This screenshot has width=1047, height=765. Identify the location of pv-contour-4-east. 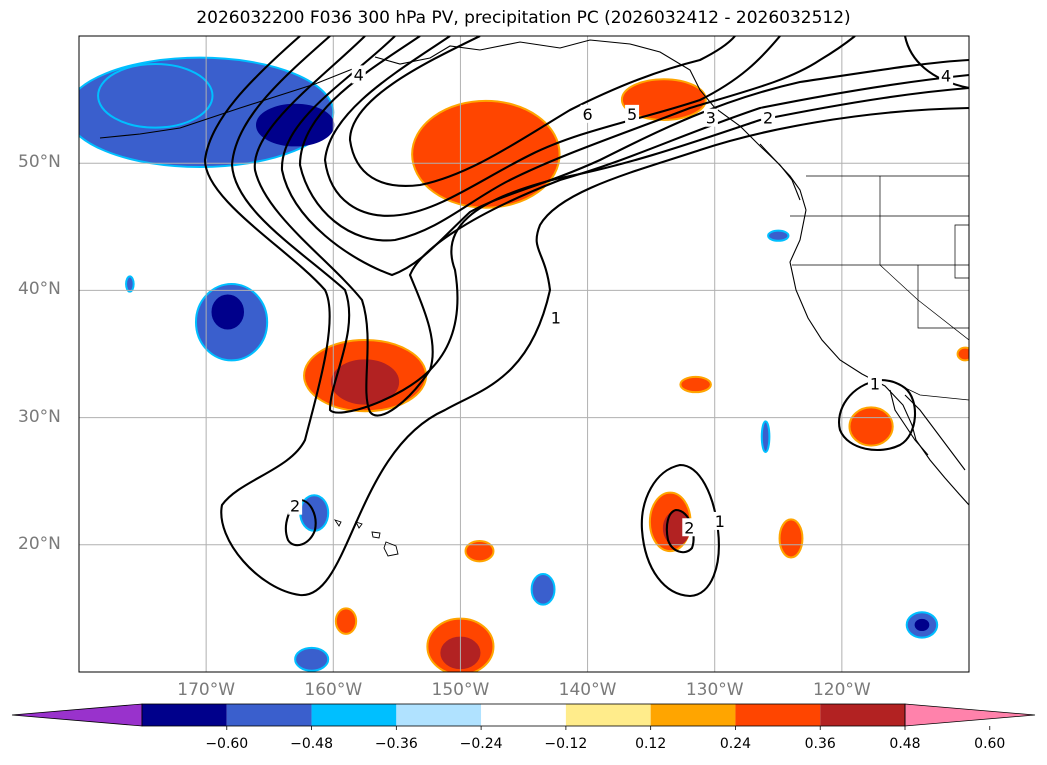
(936, 63).